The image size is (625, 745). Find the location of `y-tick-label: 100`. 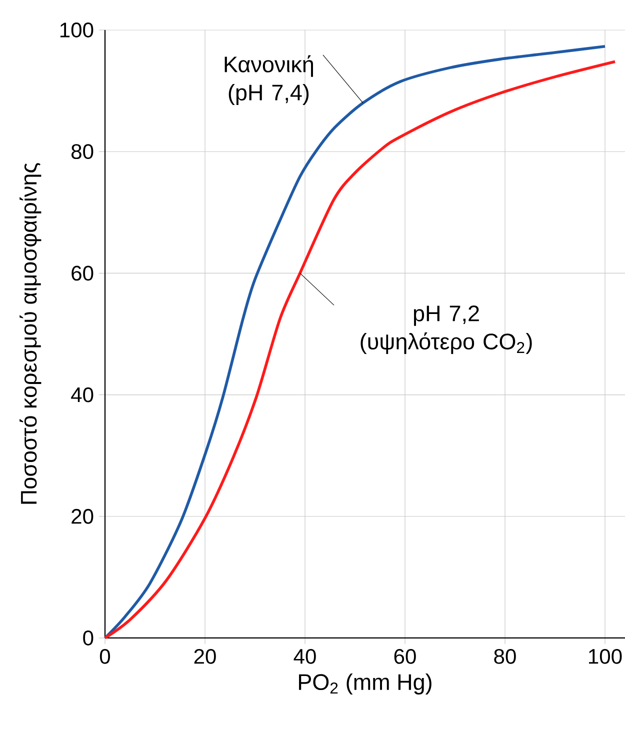

y-tick-label: 100 is located at coordinates (77, 30).